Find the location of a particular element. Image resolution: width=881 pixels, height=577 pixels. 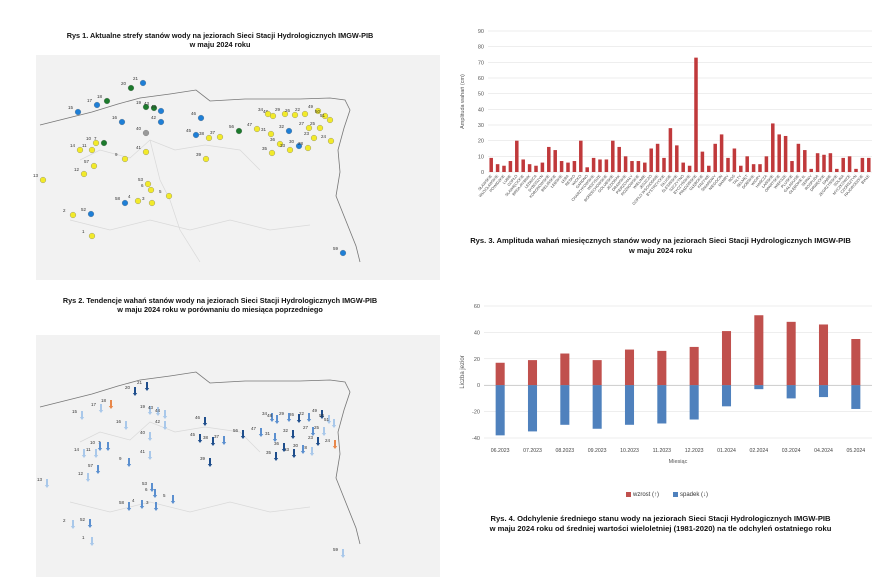

station-number-32: 32 is located at coordinates (286, 430).